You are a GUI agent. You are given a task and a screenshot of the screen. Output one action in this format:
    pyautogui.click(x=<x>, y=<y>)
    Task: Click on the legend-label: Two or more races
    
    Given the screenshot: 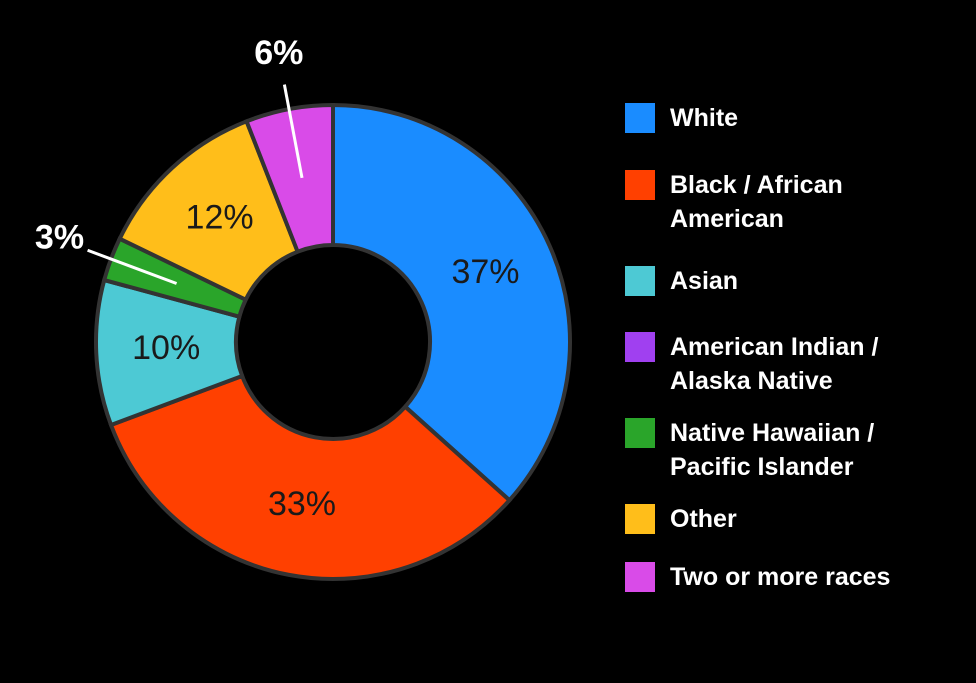 What is the action you would take?
    pyautogui.click(x=780, y=577)
    